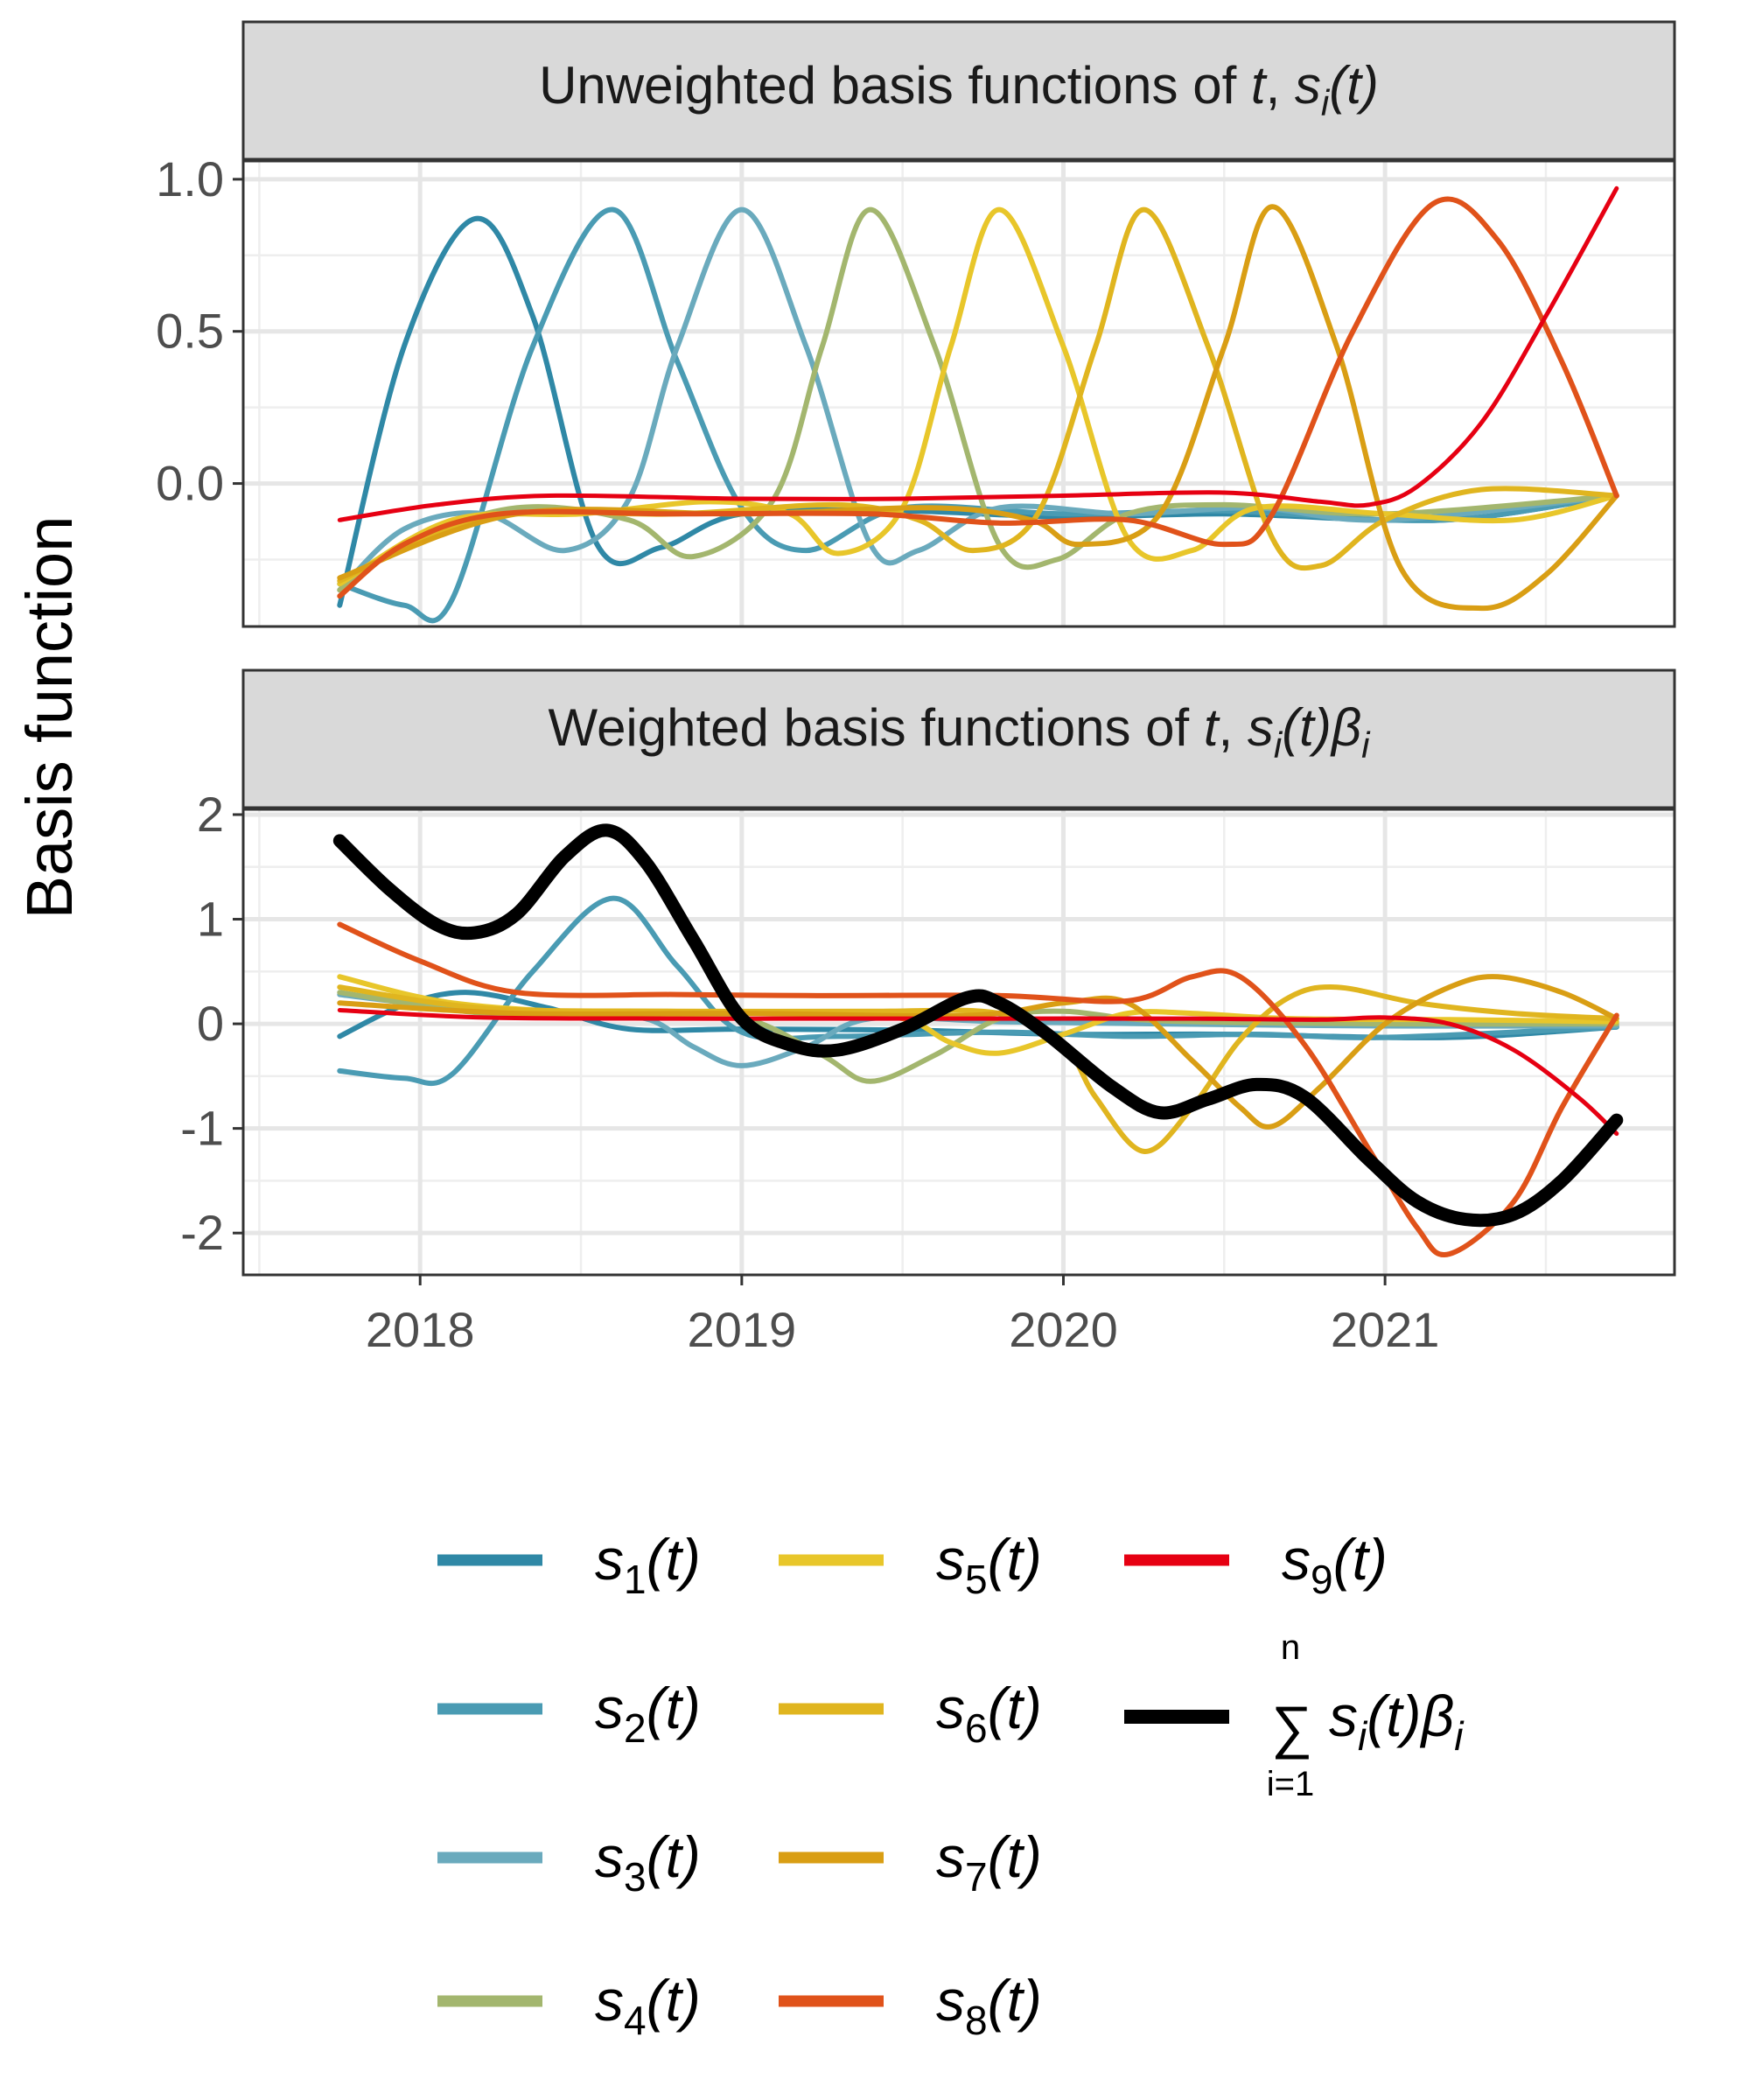 This screenshot has width=1748, height=2100. I want to click on facet-strip-unweighted, so click(958, 90).